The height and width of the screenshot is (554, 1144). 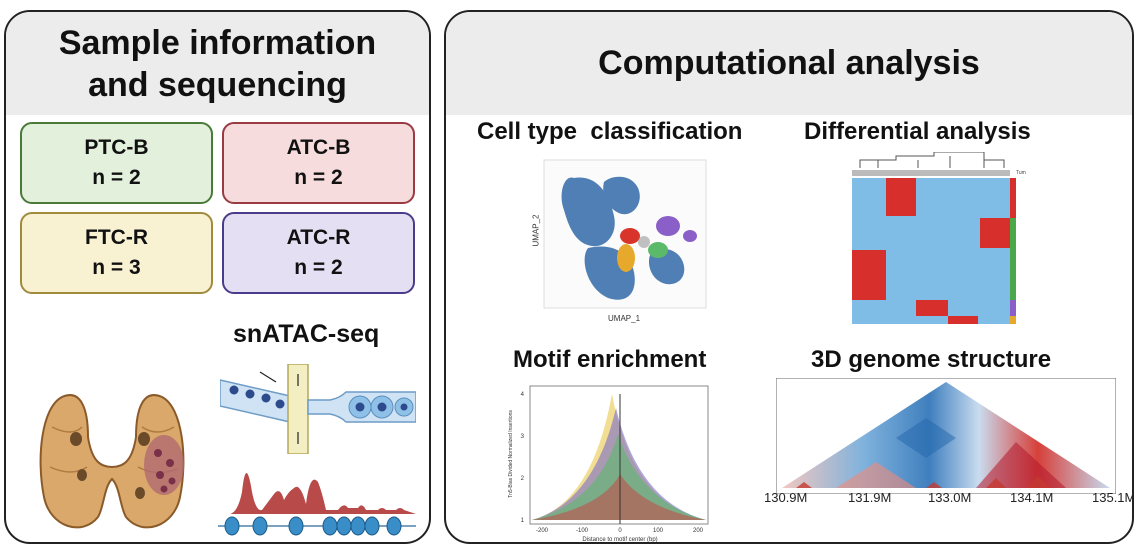 I want to click on genome-axis: 130.9M 131.9M 133.0M 134.1M 135.1M, so click(x=942, y=500).